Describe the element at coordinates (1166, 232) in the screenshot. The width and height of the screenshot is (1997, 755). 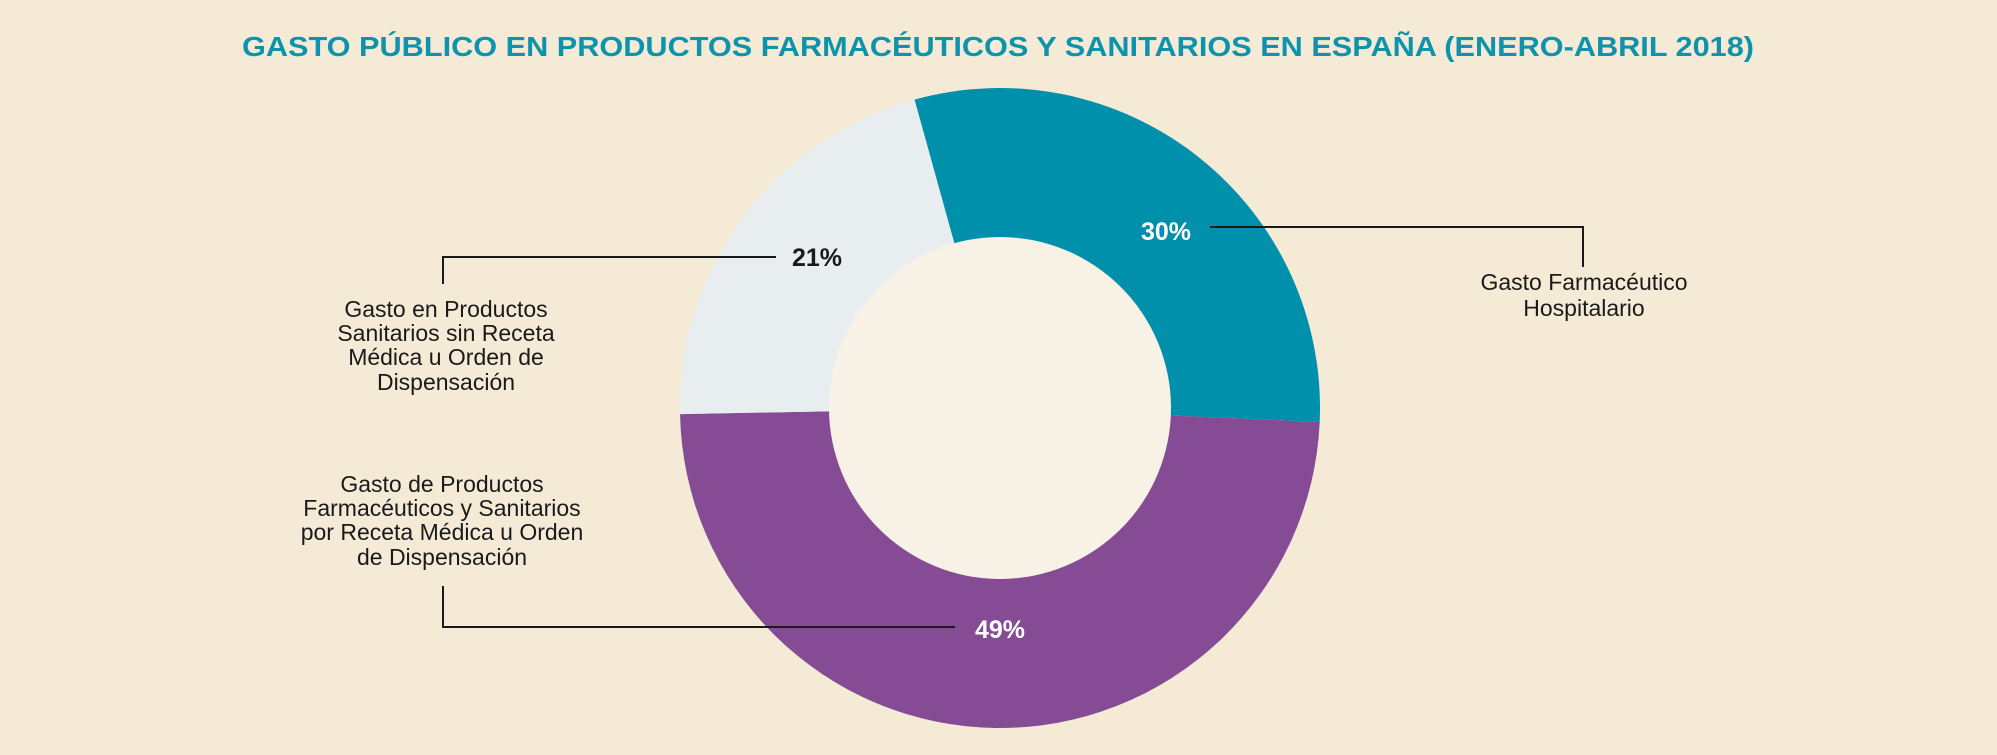
I see `value-label-hospitalario: 30%` at that location.